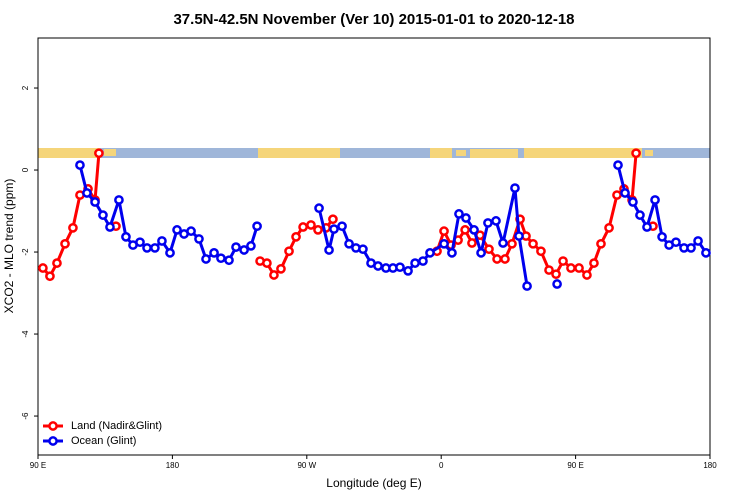  Describe the element at coordinates (103, 441) in the screenshot. I see `legend-label: Ocean (Glint)` at that location.